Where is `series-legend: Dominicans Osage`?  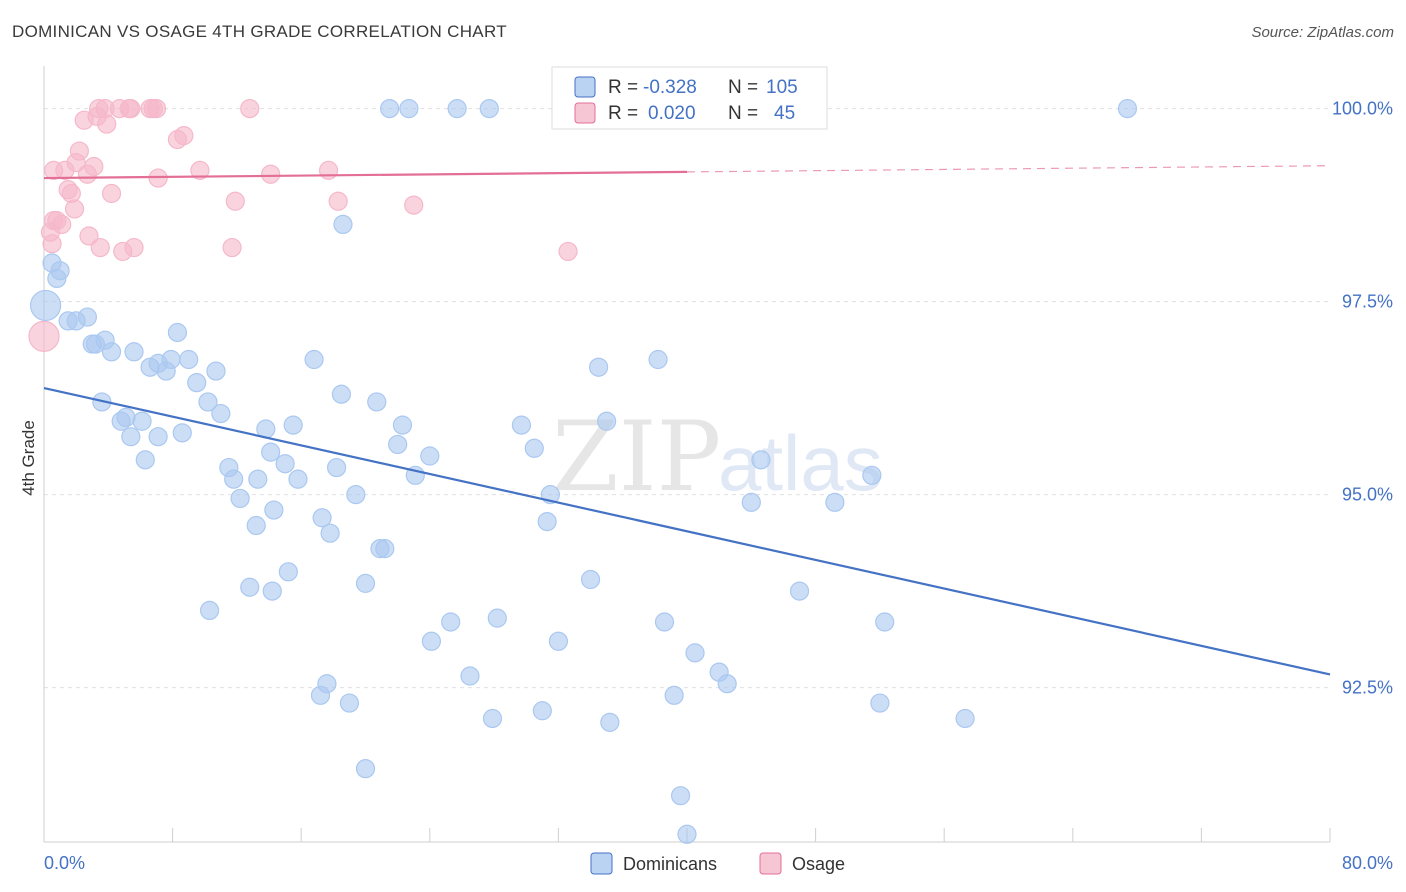 series-legend: Dominicans Osage is located at coordinates (717, 863).